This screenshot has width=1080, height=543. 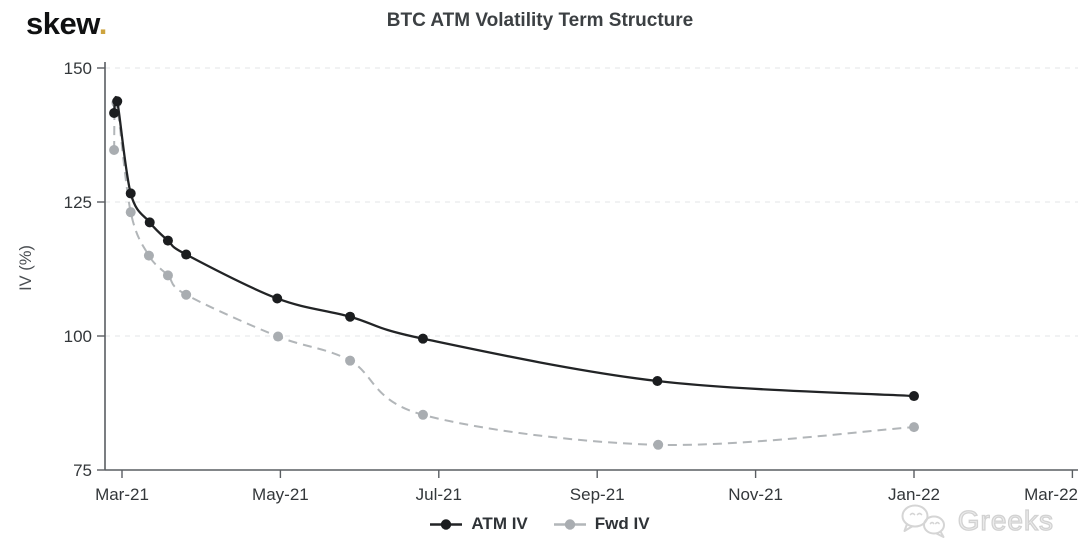 I want to click on y-tick-label-75: 75, so click(x=82, y=470).